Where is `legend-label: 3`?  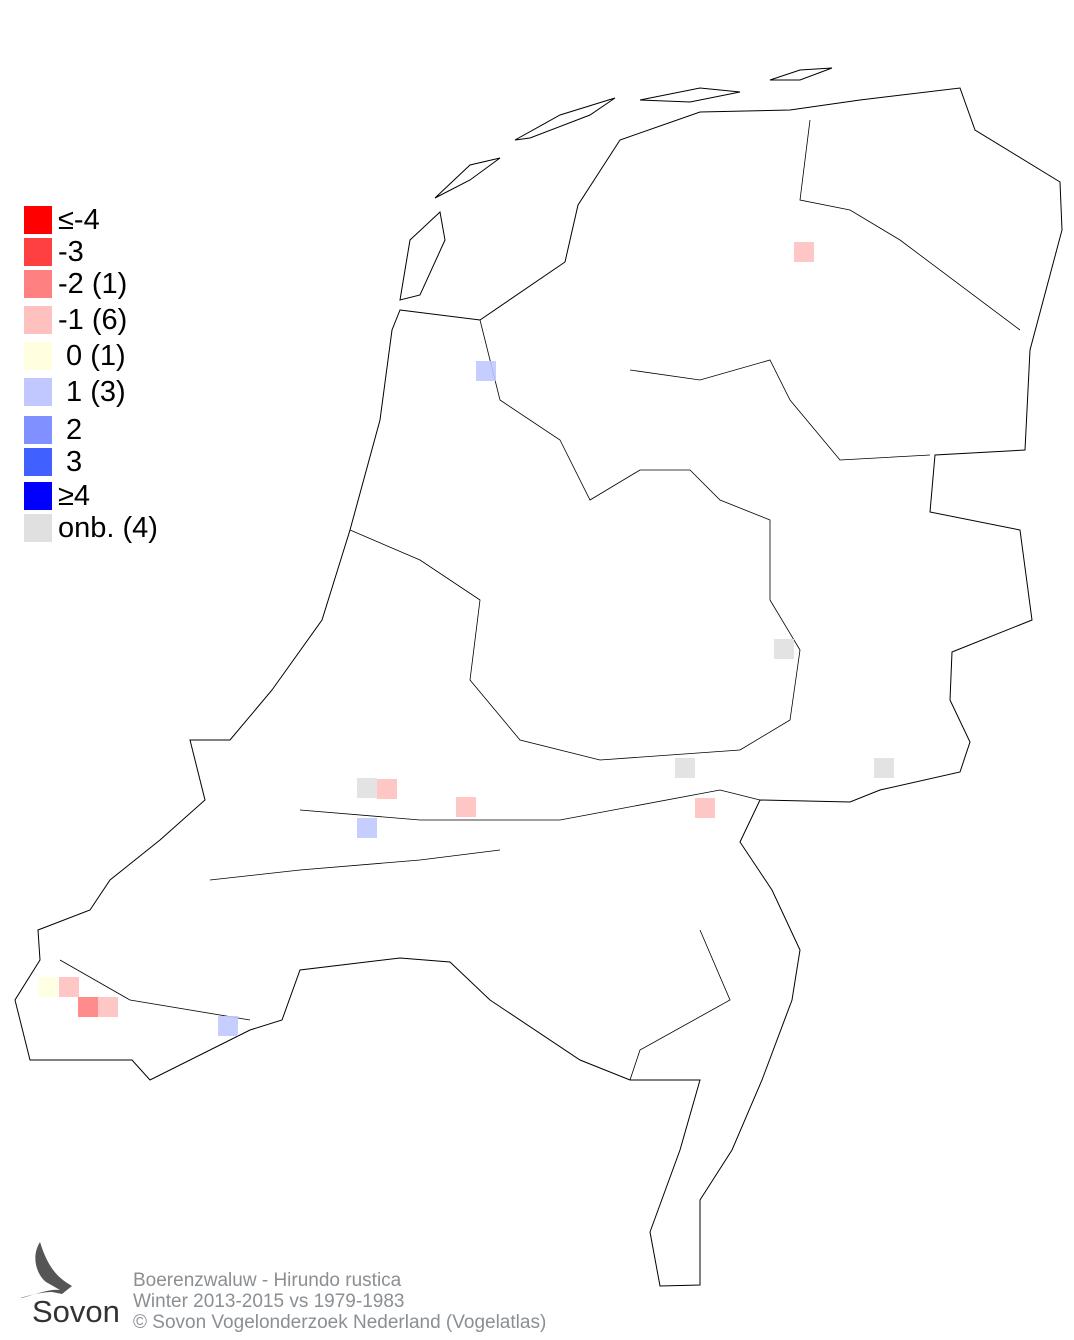
legend-label: 3 is located at coordinates (70, 462).